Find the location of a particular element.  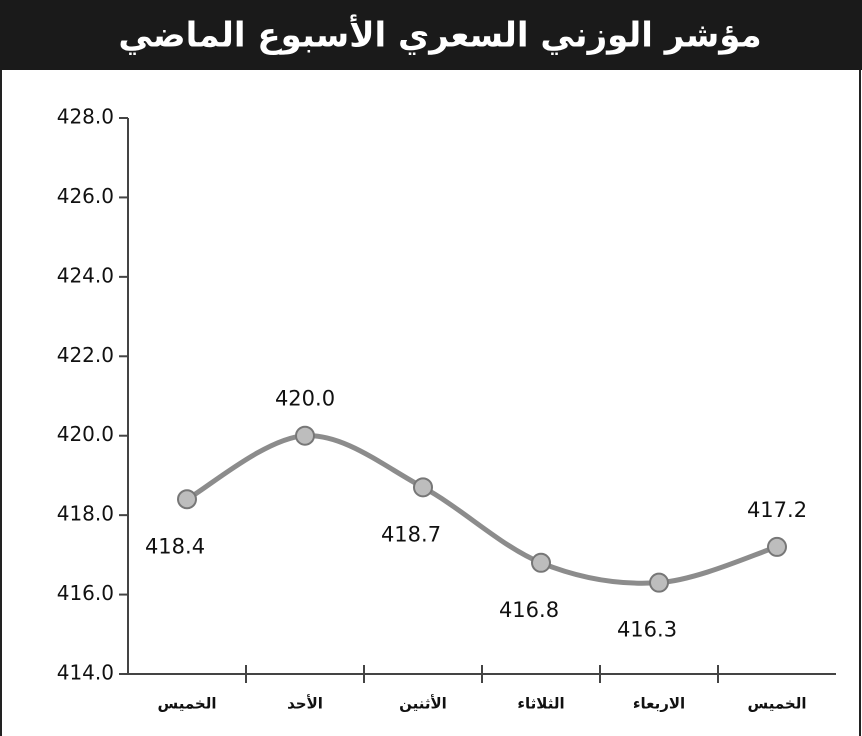

x-tick-label: الأثنين is located at coordinates (423, 704).